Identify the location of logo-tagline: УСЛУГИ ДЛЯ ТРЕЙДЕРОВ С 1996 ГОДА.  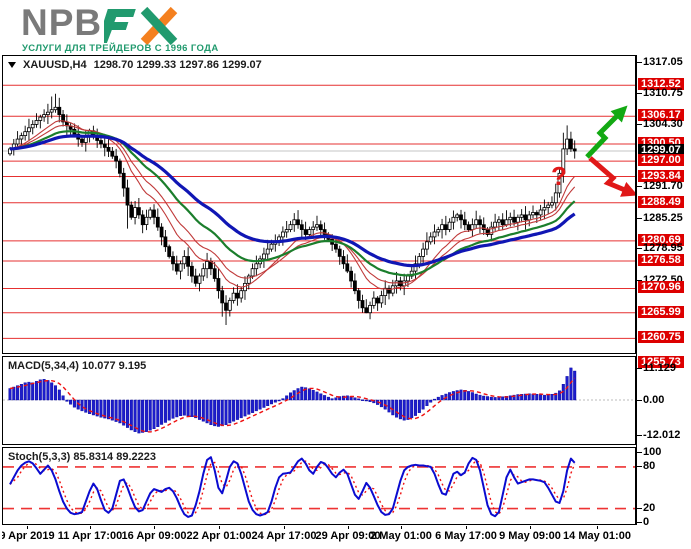
(120, 48).